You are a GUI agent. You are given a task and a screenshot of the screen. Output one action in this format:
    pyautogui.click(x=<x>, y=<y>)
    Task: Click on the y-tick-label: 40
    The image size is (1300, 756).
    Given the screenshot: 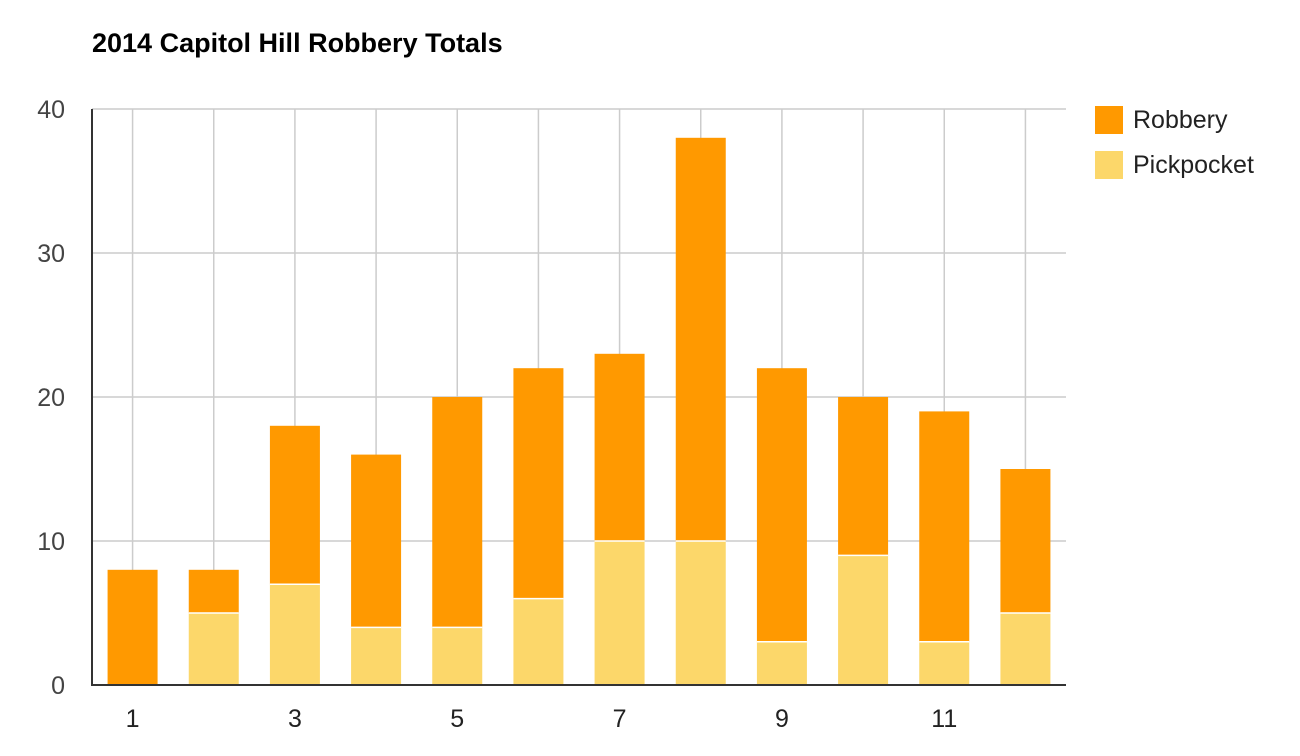 What is the action you would take?
    pyautogui.click(x=51, y=110)
    